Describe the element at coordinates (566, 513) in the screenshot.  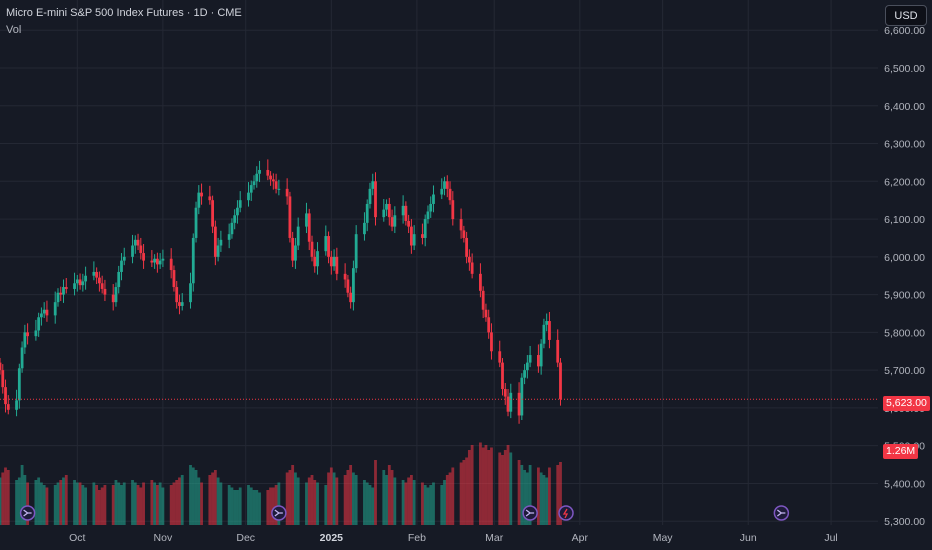
I see `lightning-icon` at that location.